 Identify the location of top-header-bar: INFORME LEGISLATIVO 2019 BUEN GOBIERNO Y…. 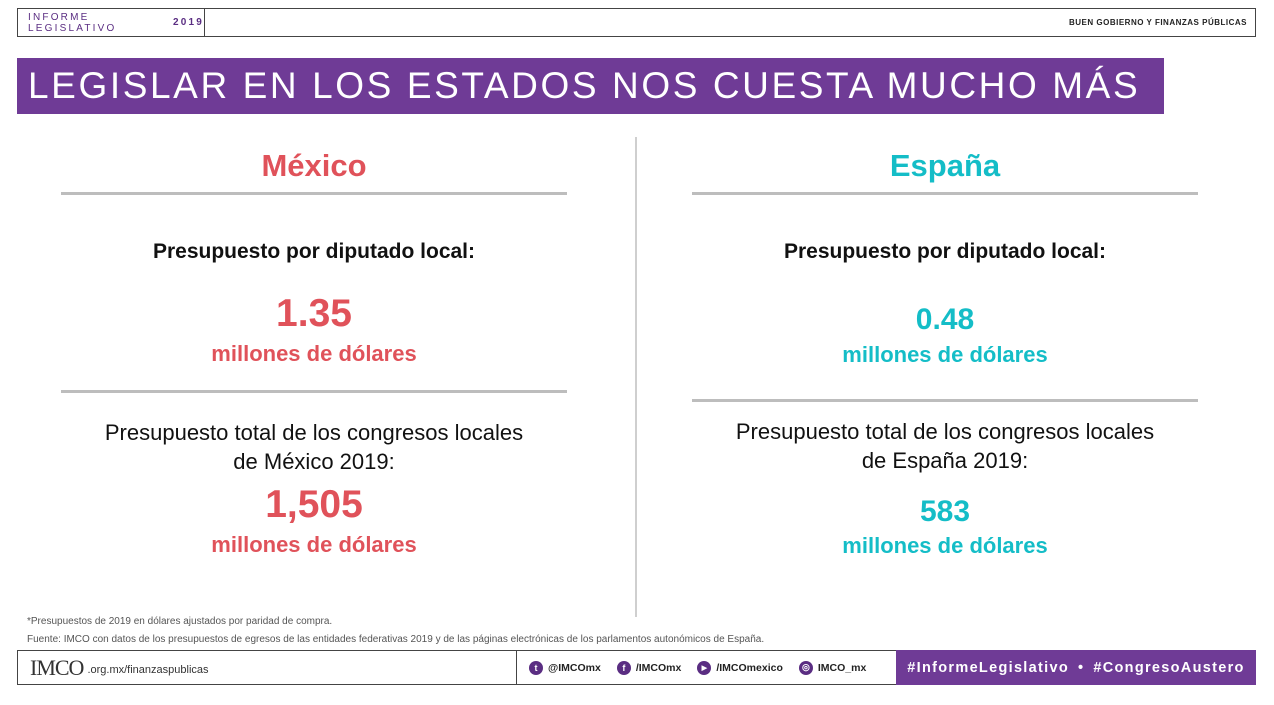
(636, 22).